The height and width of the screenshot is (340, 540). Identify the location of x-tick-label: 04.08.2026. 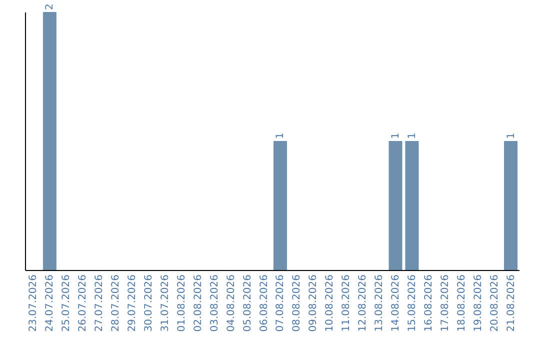
(231, 303).